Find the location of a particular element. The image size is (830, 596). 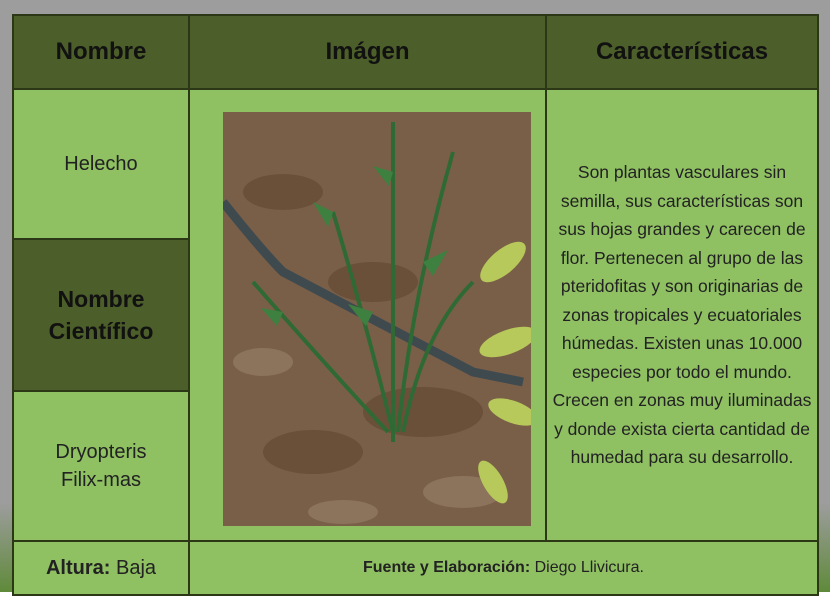

header-text: Nombre is located at coordinates (101, 51).